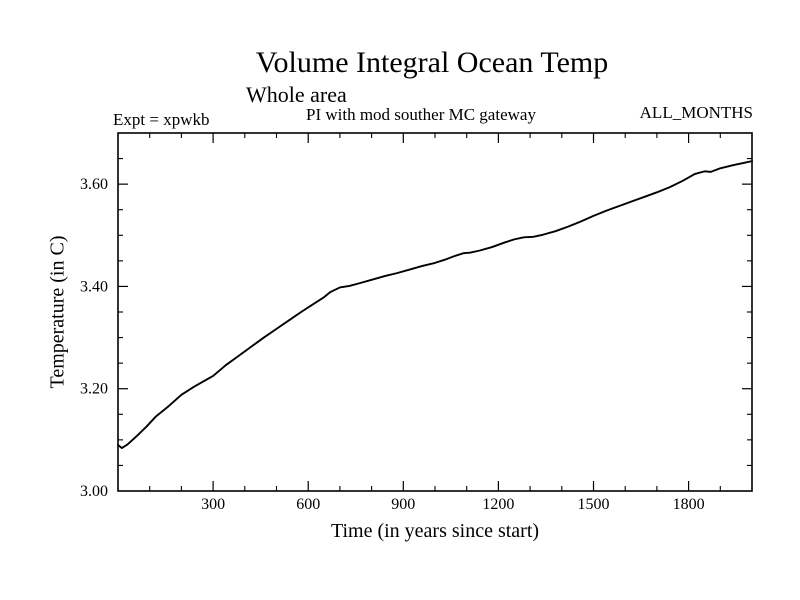 Image resolution: width=800 pixels, height=600 pixels. Describe the element at coordinates (296, 94) in the screenshot. I see `chart-subtitle: Whole area` at that location.